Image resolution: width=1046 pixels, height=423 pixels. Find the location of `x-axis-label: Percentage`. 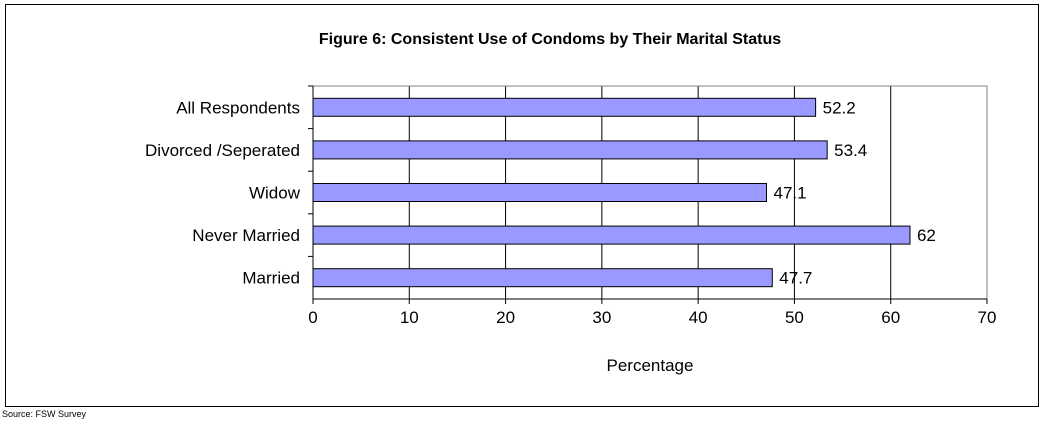

x-axis-label: Percentage is located at coordinates (650, 365).